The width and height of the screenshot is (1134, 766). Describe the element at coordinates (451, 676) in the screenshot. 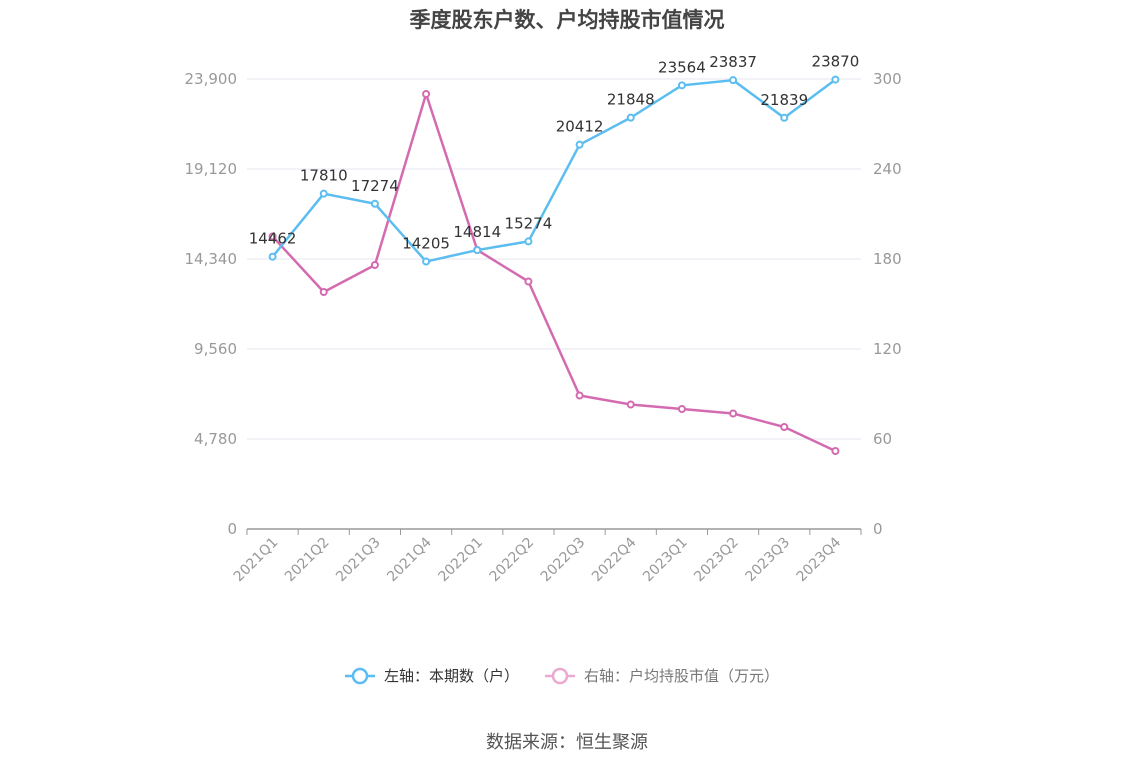

I see `legend-left-label: 左轴：本期数（户）` at that location.